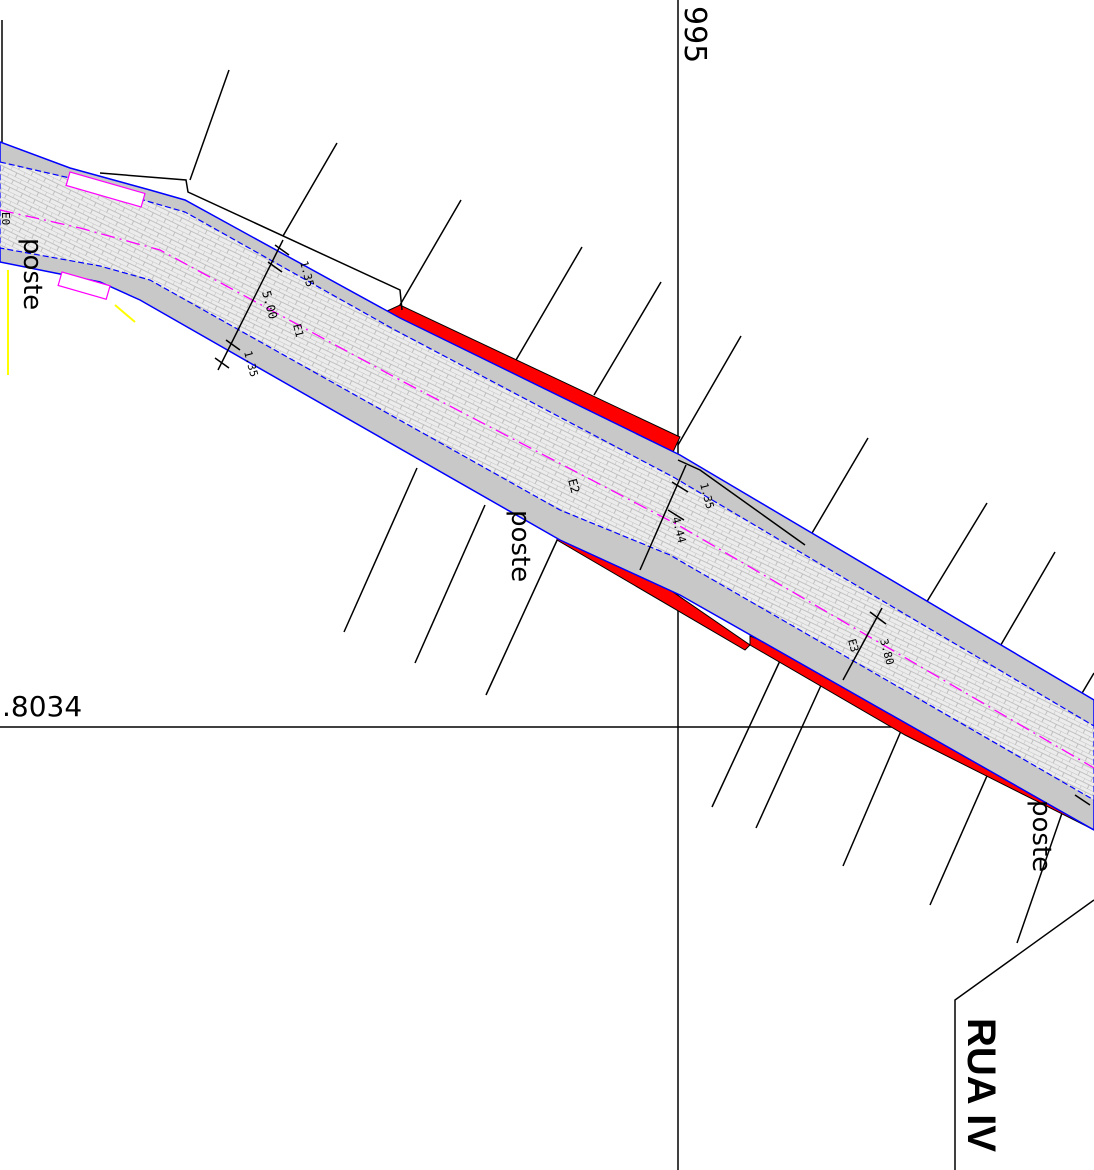 The image size is (1094, 1170). What do you see at coordinates (1041, 836) in the screenshot?
I see `poste-label-3: poste` at bounding box center [1041, 836].